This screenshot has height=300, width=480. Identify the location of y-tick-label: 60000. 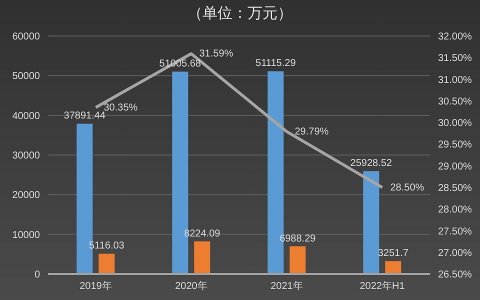
(26, 37).